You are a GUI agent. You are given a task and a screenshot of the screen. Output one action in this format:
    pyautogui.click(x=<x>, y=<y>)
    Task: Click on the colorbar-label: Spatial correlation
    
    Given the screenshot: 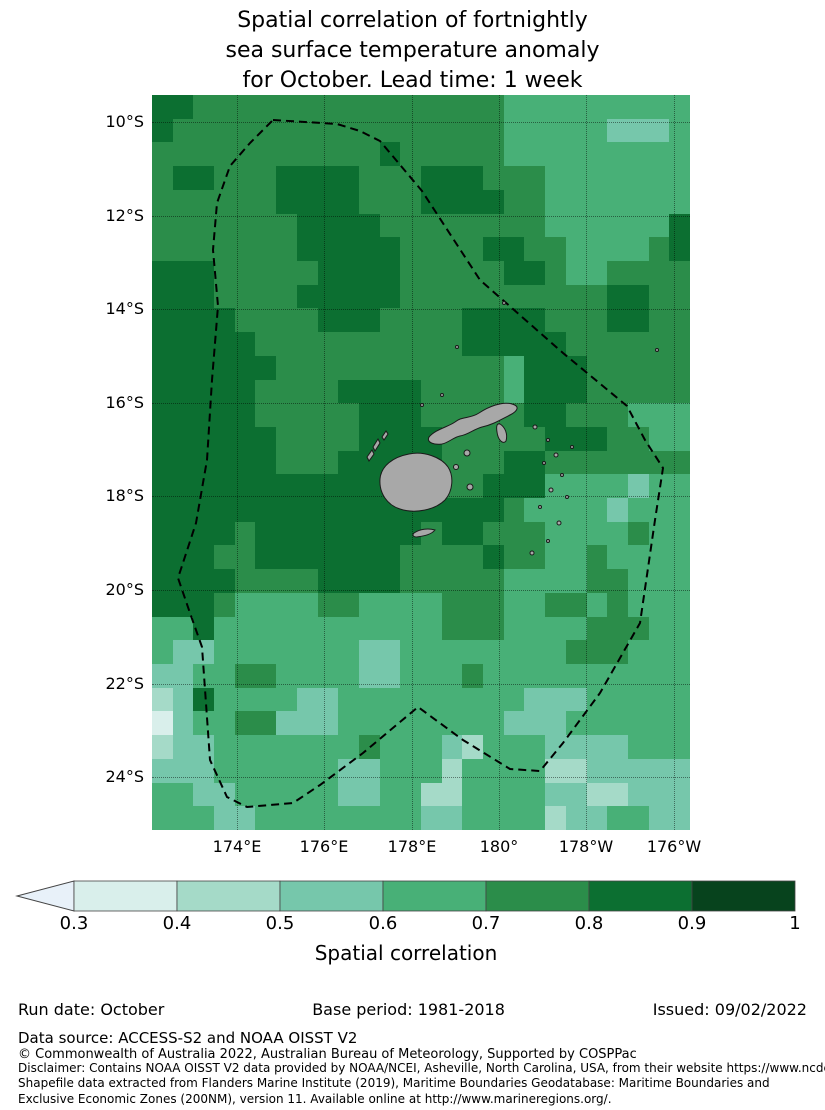 What is the action you would take?
    pyautogui.click(x=406, y=953)
    